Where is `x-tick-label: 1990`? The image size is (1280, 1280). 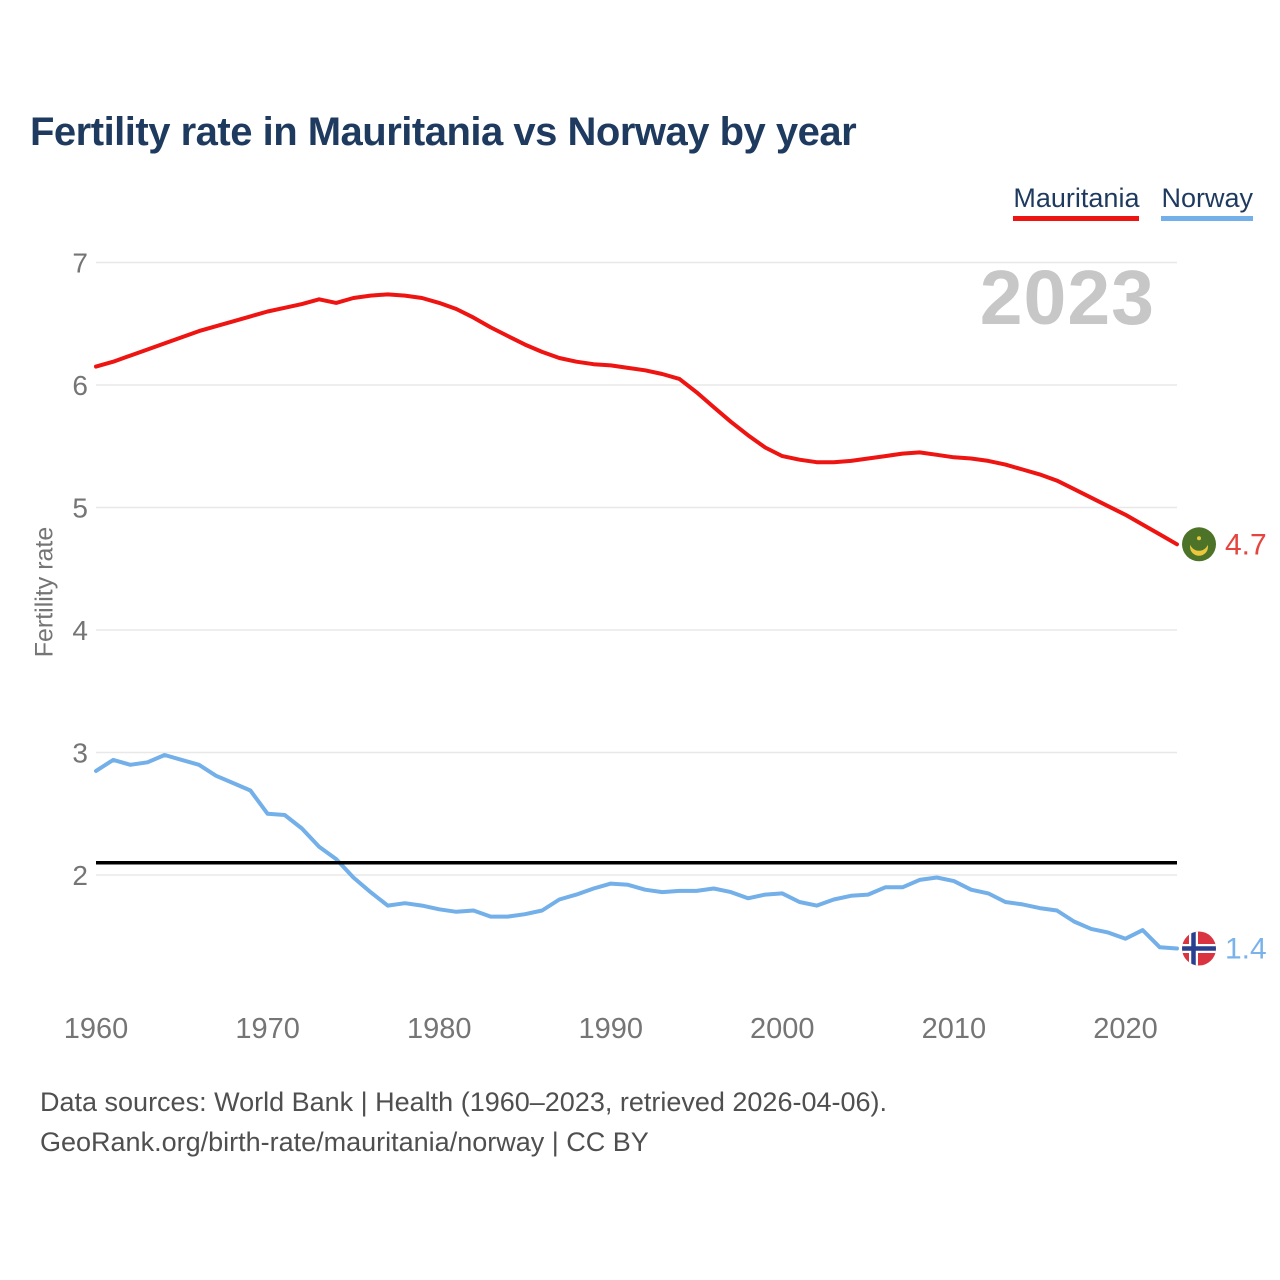
x-tick-label: 1990 is located at coordinates (611, 1029).